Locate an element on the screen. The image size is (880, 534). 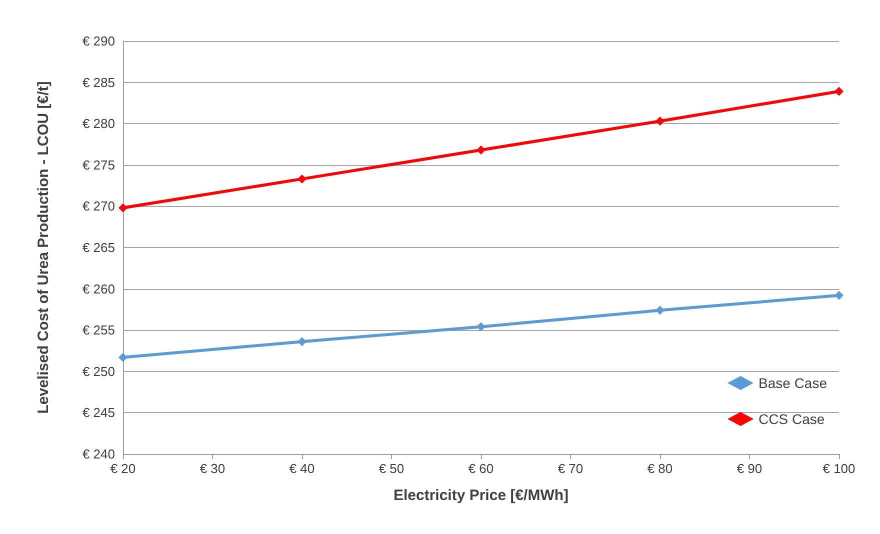
y-tick-label: € 260 is located at coordinates (98, 288).